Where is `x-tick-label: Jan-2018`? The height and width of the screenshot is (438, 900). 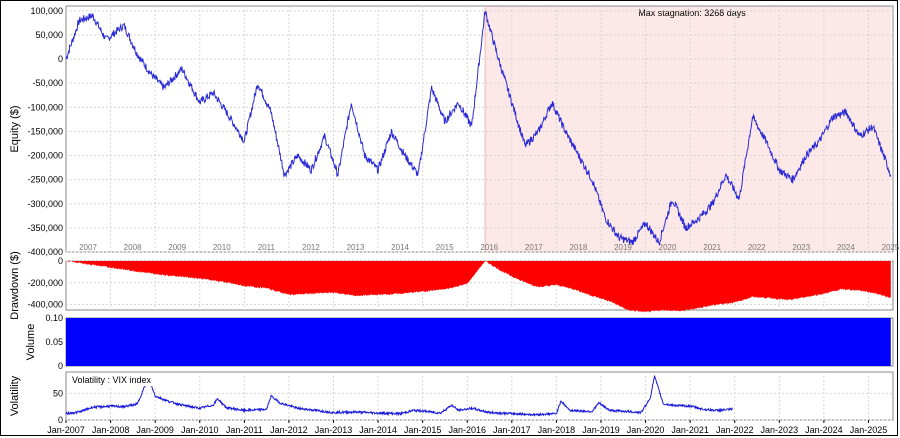
x-tick-label: Jan-2018 is located at coordinates (557, 430).